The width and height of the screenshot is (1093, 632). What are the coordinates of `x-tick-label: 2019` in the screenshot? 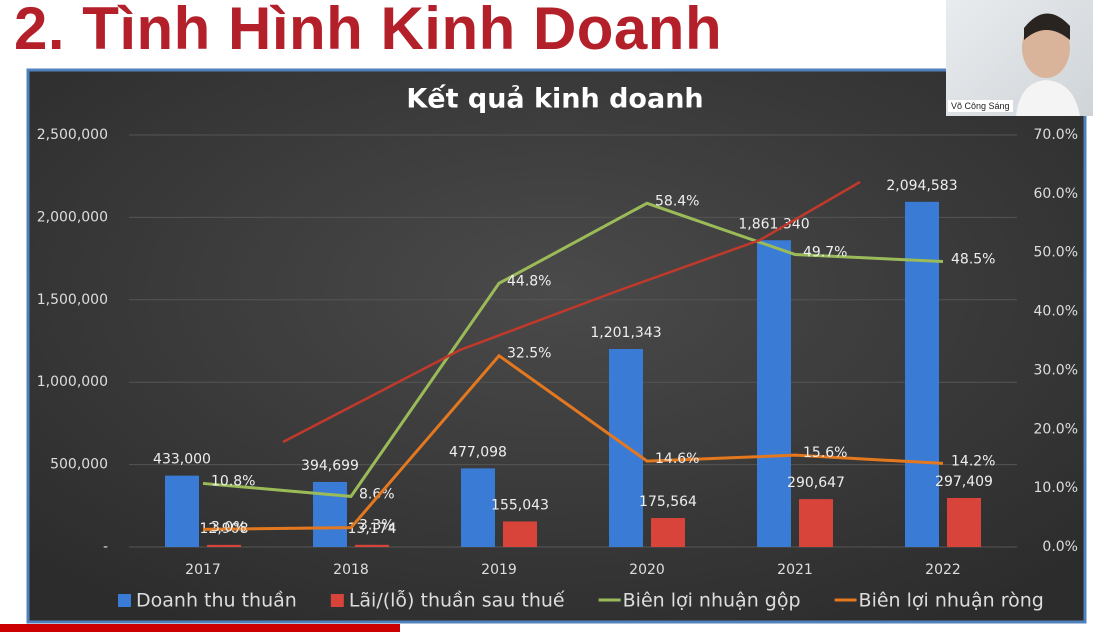 It's located at (499, 570).